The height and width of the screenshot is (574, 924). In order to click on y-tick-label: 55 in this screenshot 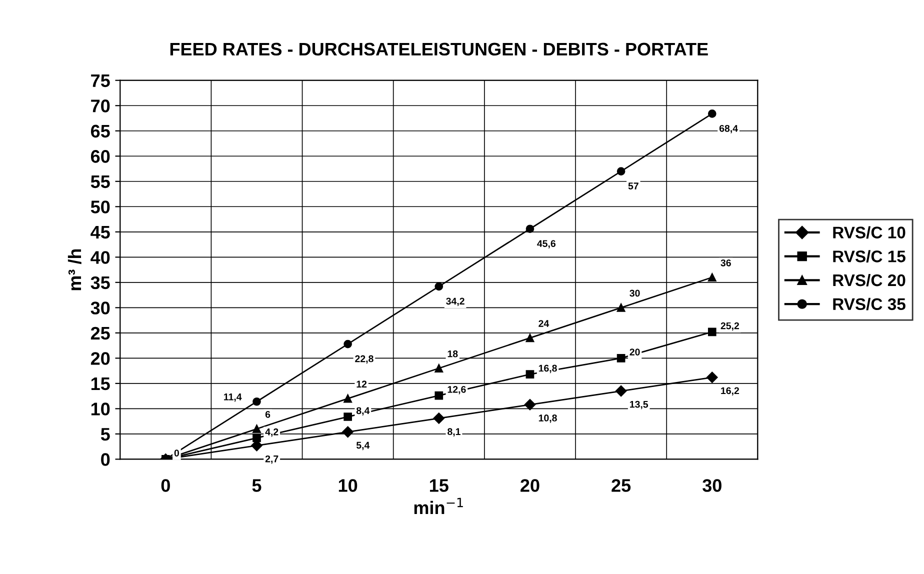, I will do `click(100, 182)`.